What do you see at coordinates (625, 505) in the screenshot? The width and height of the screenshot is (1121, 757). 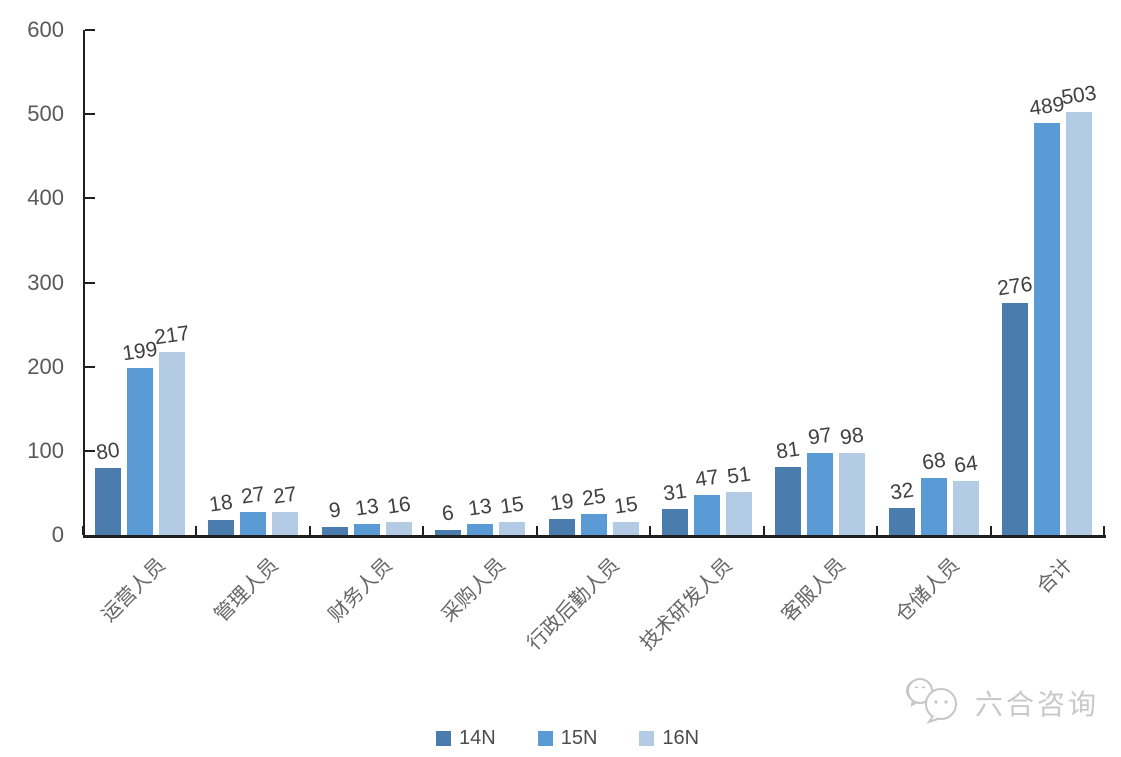 I see `value-label-16N-行政后勤人员: 15` at bounding box center [625, 505].